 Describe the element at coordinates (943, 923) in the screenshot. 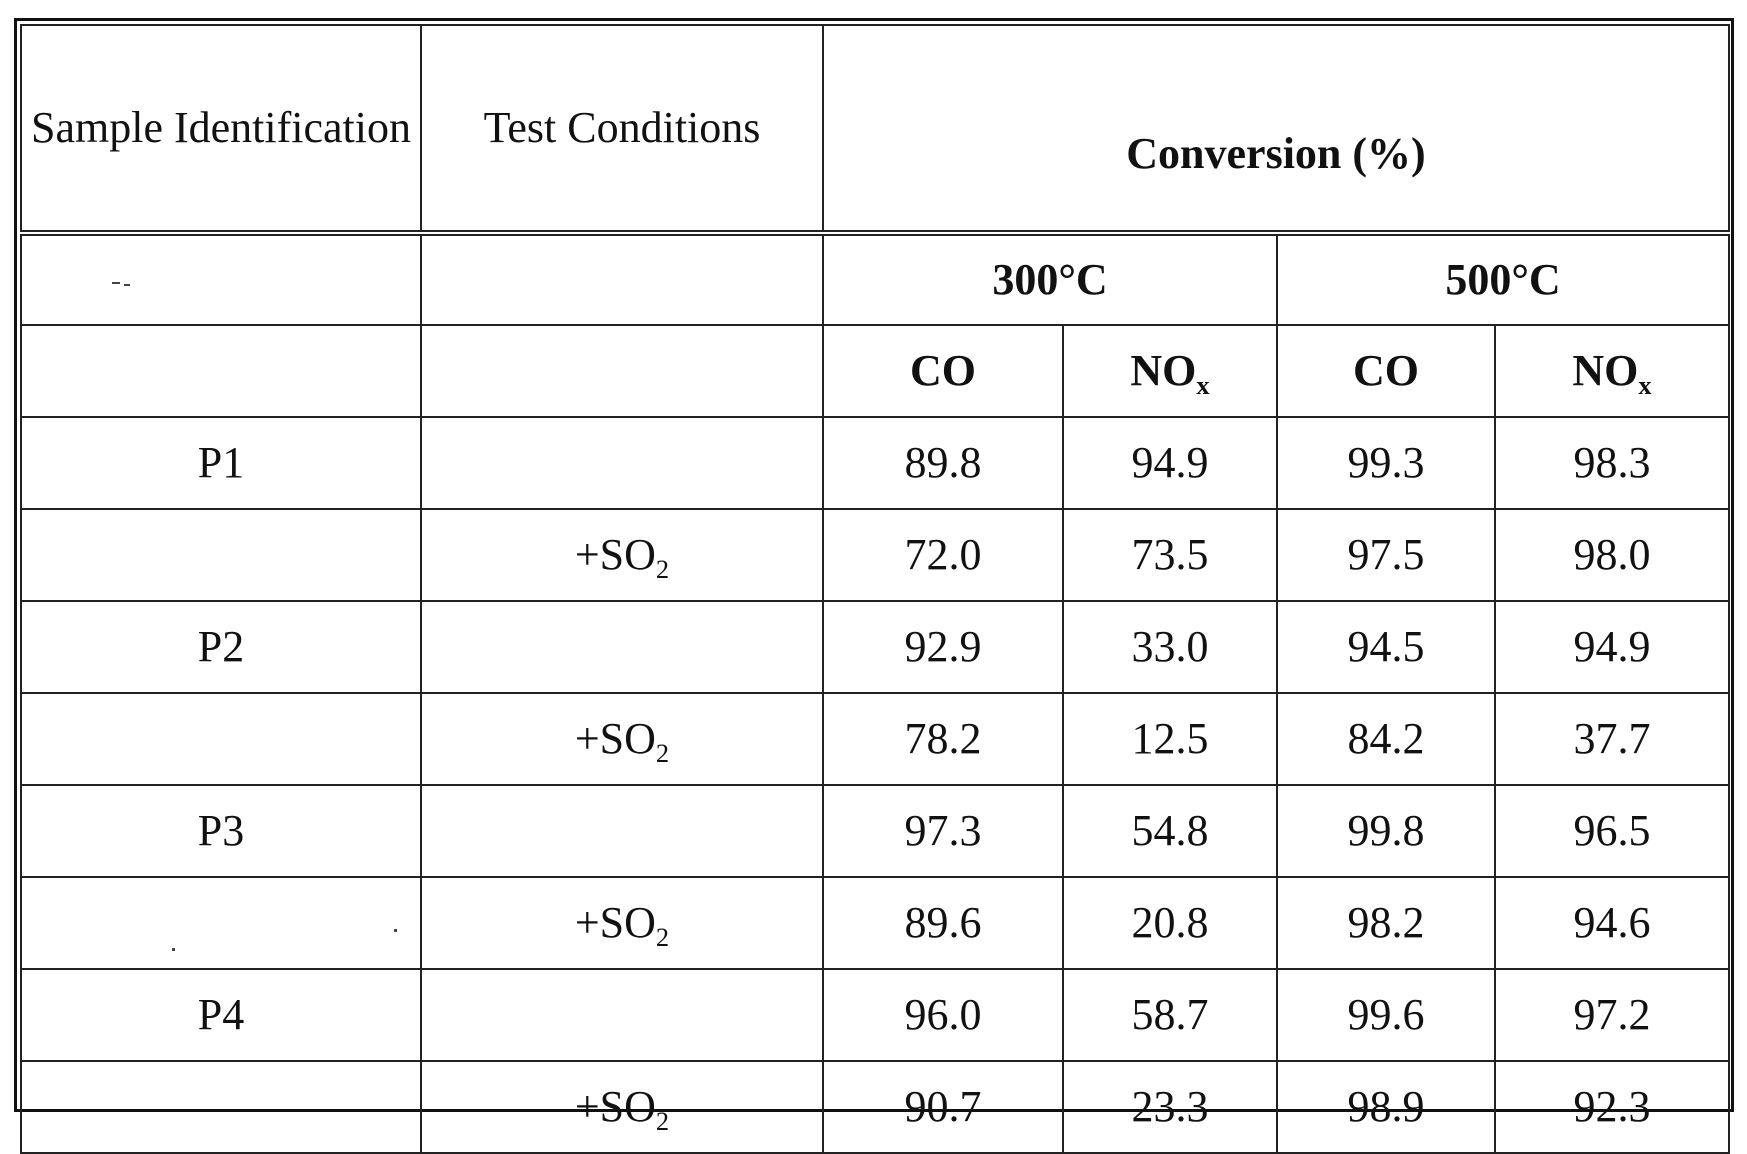

I see `value-cell: 89.6` at that location.